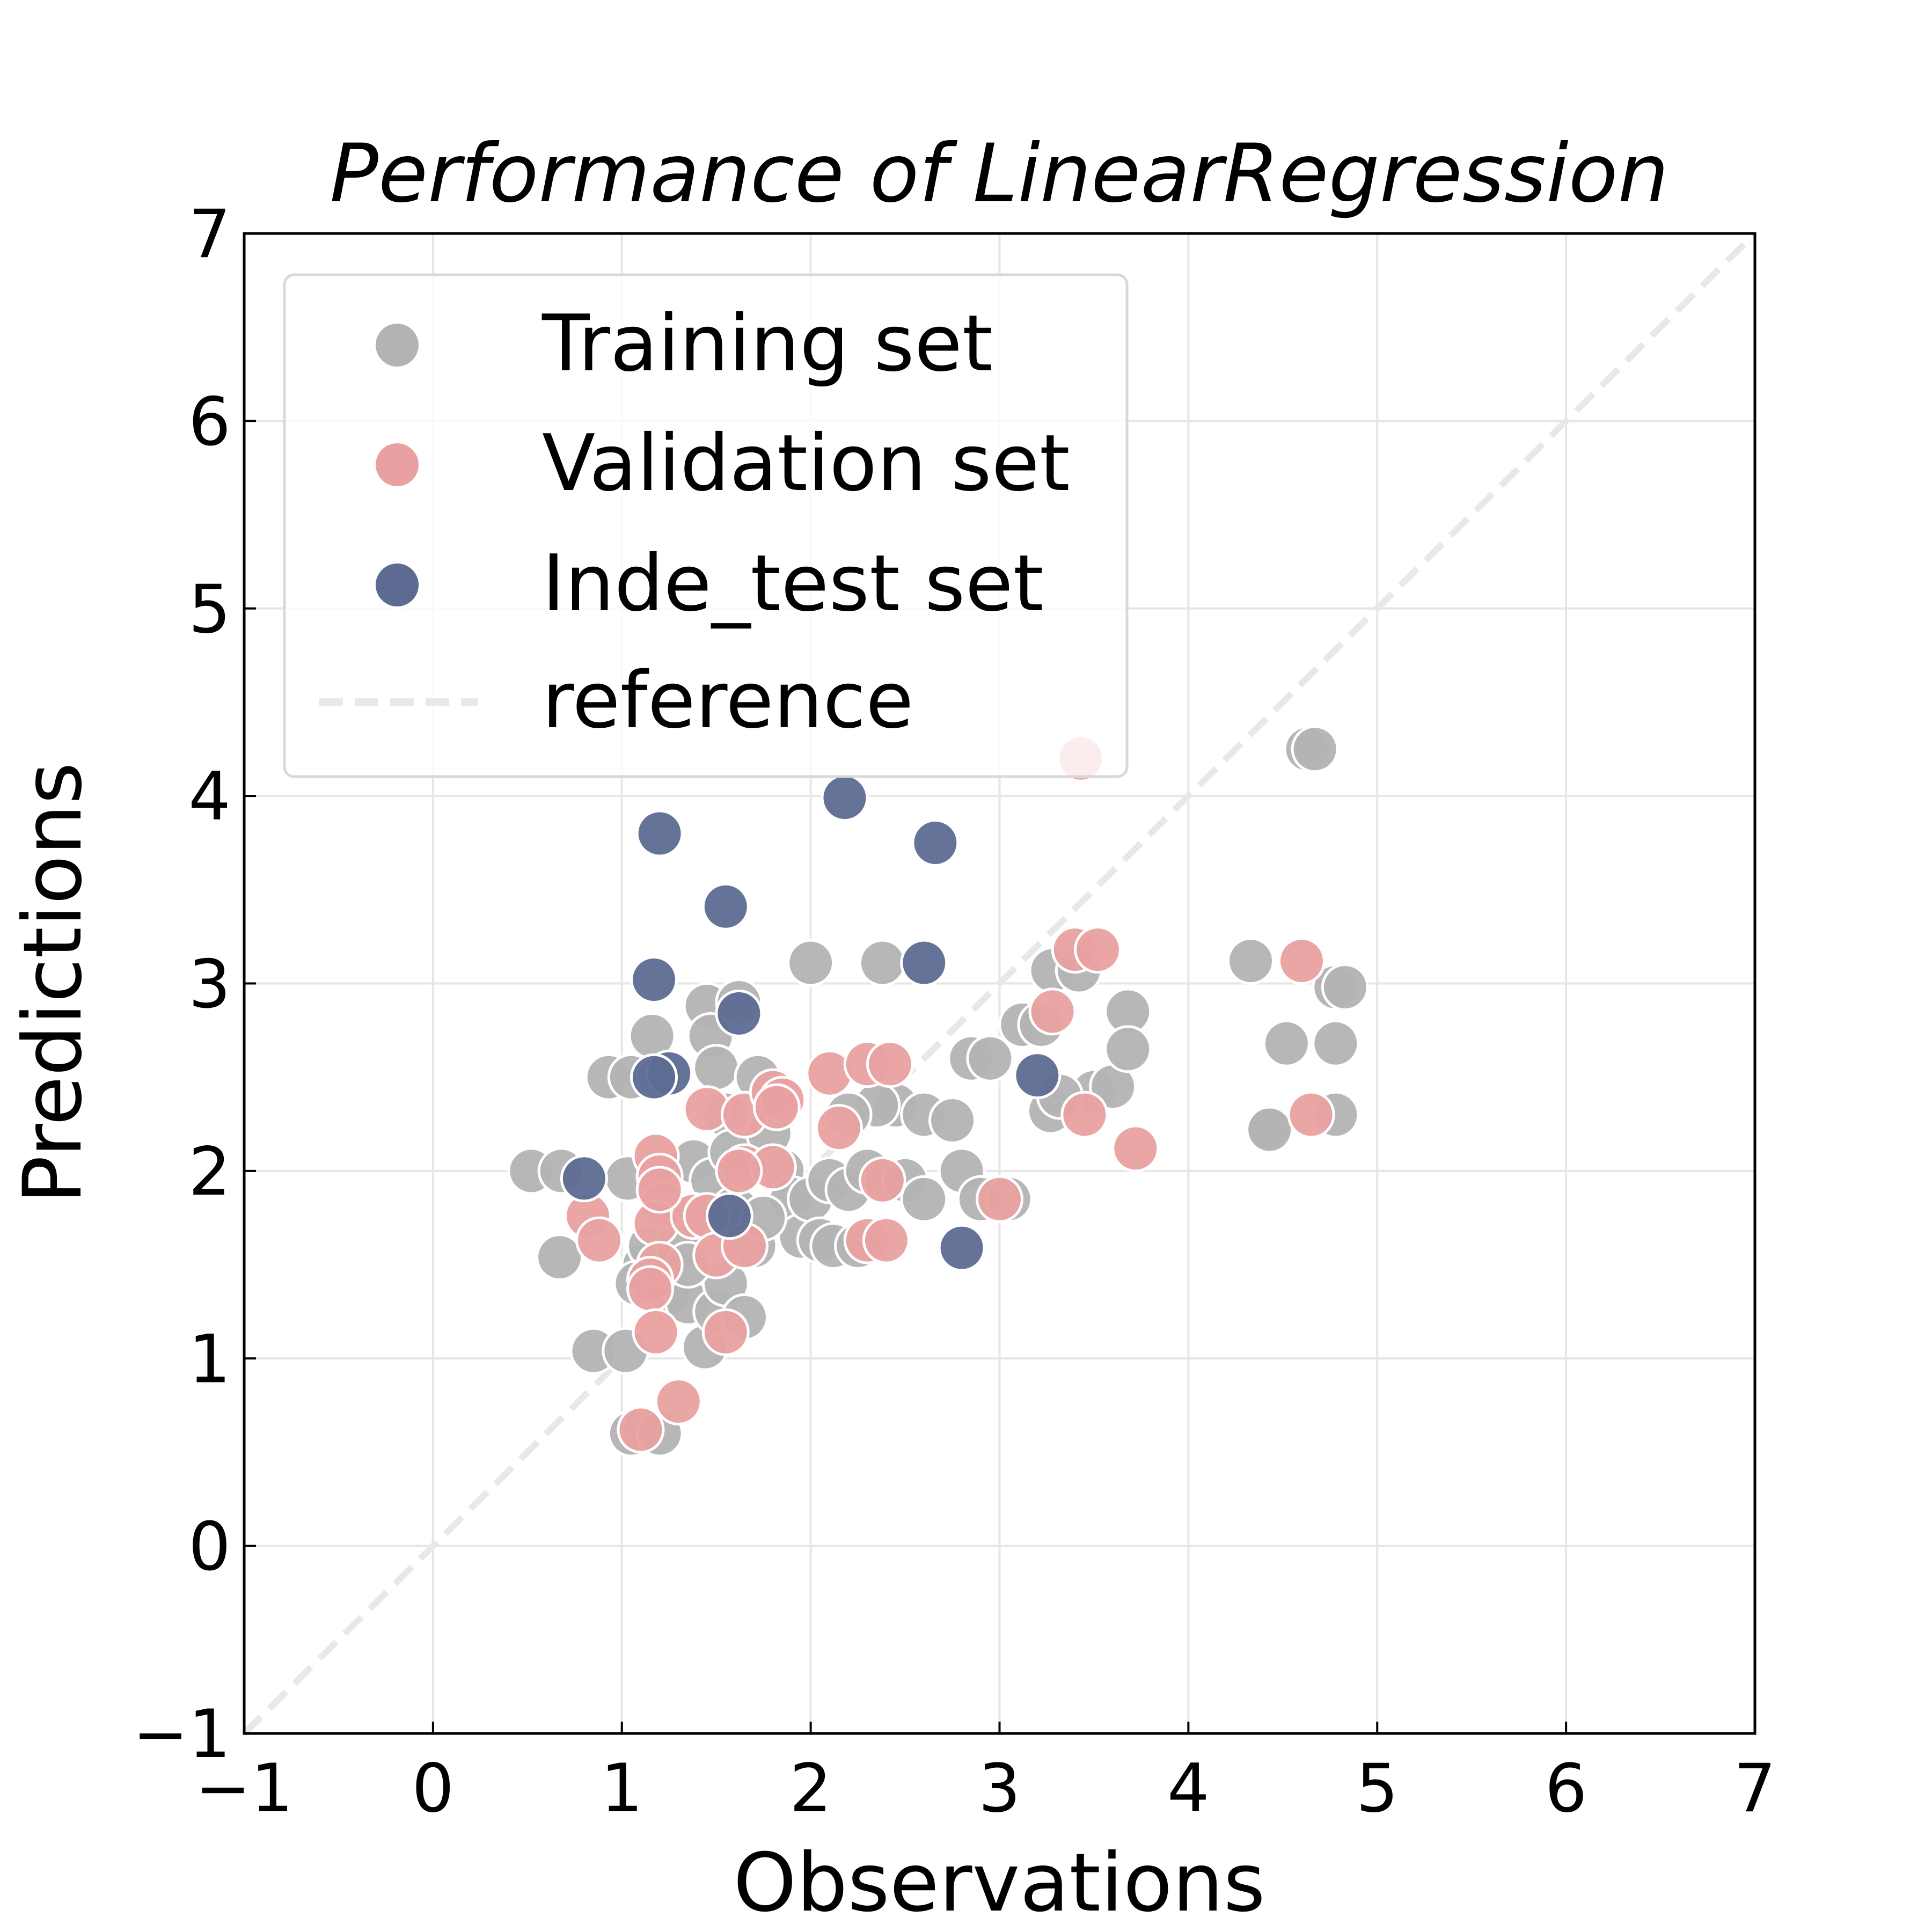 This screenshot has height=1932, width=1932. What do you see at coordinates (999, 174) in the screenshot?
I see `chart-title: Performance of LinearRegression` at bounding box center [999, 174].